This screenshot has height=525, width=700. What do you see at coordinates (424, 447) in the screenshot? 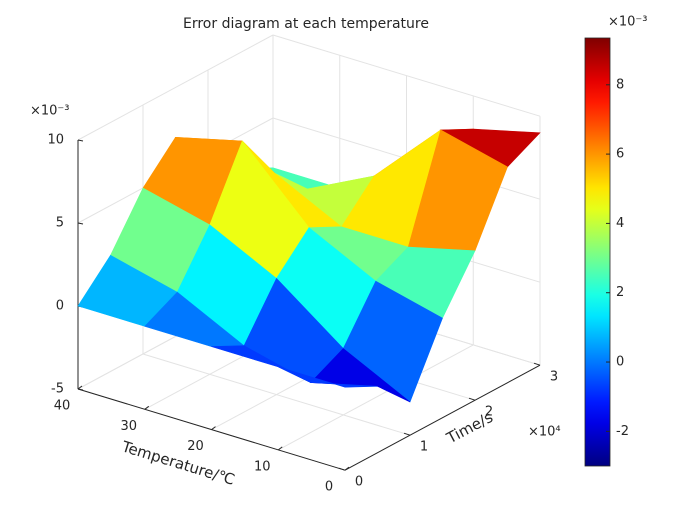
I see `x-tick-label: 1` at bounding box center [424, 447].